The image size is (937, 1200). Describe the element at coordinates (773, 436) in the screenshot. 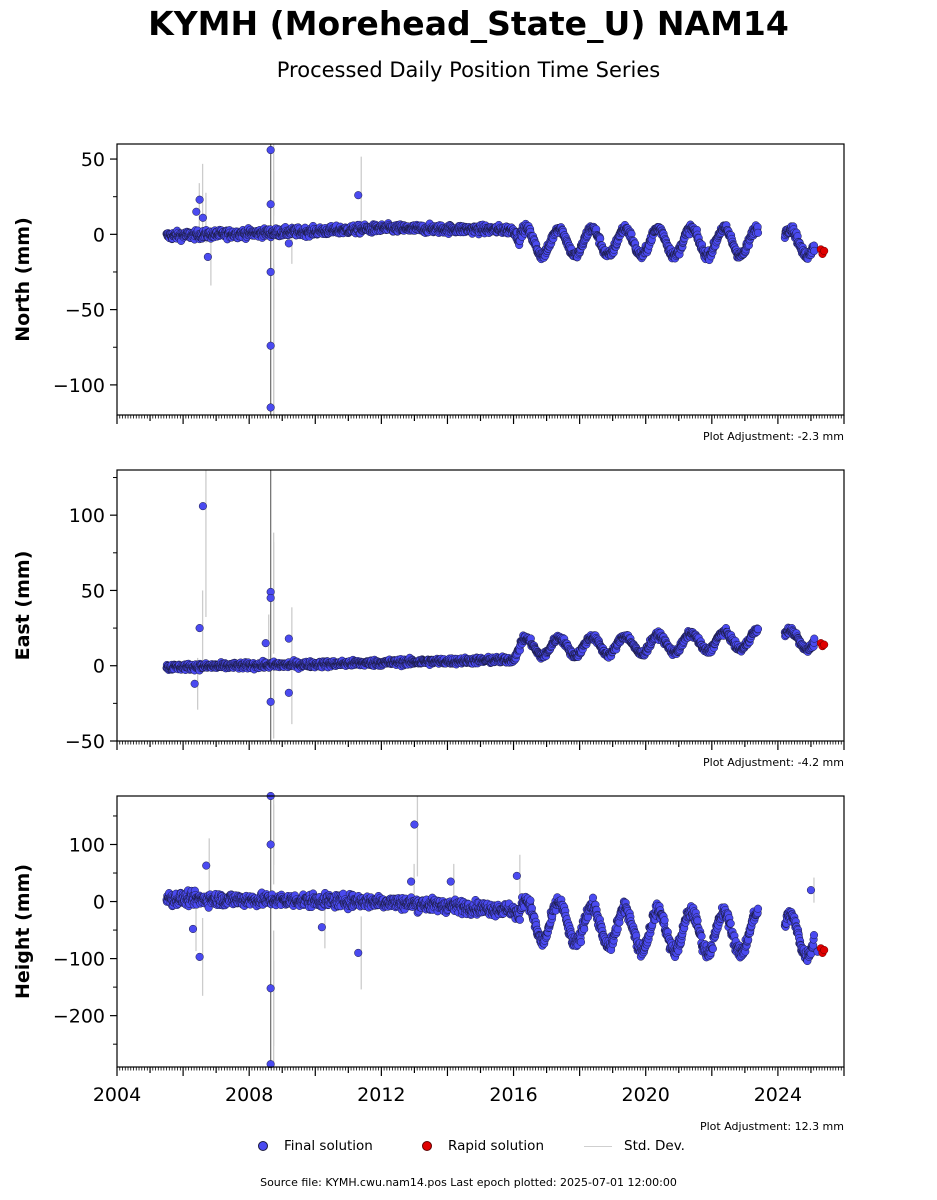

I see `plot-adjustment-label: Plot Adjustment: -2.3 mm` at that location.